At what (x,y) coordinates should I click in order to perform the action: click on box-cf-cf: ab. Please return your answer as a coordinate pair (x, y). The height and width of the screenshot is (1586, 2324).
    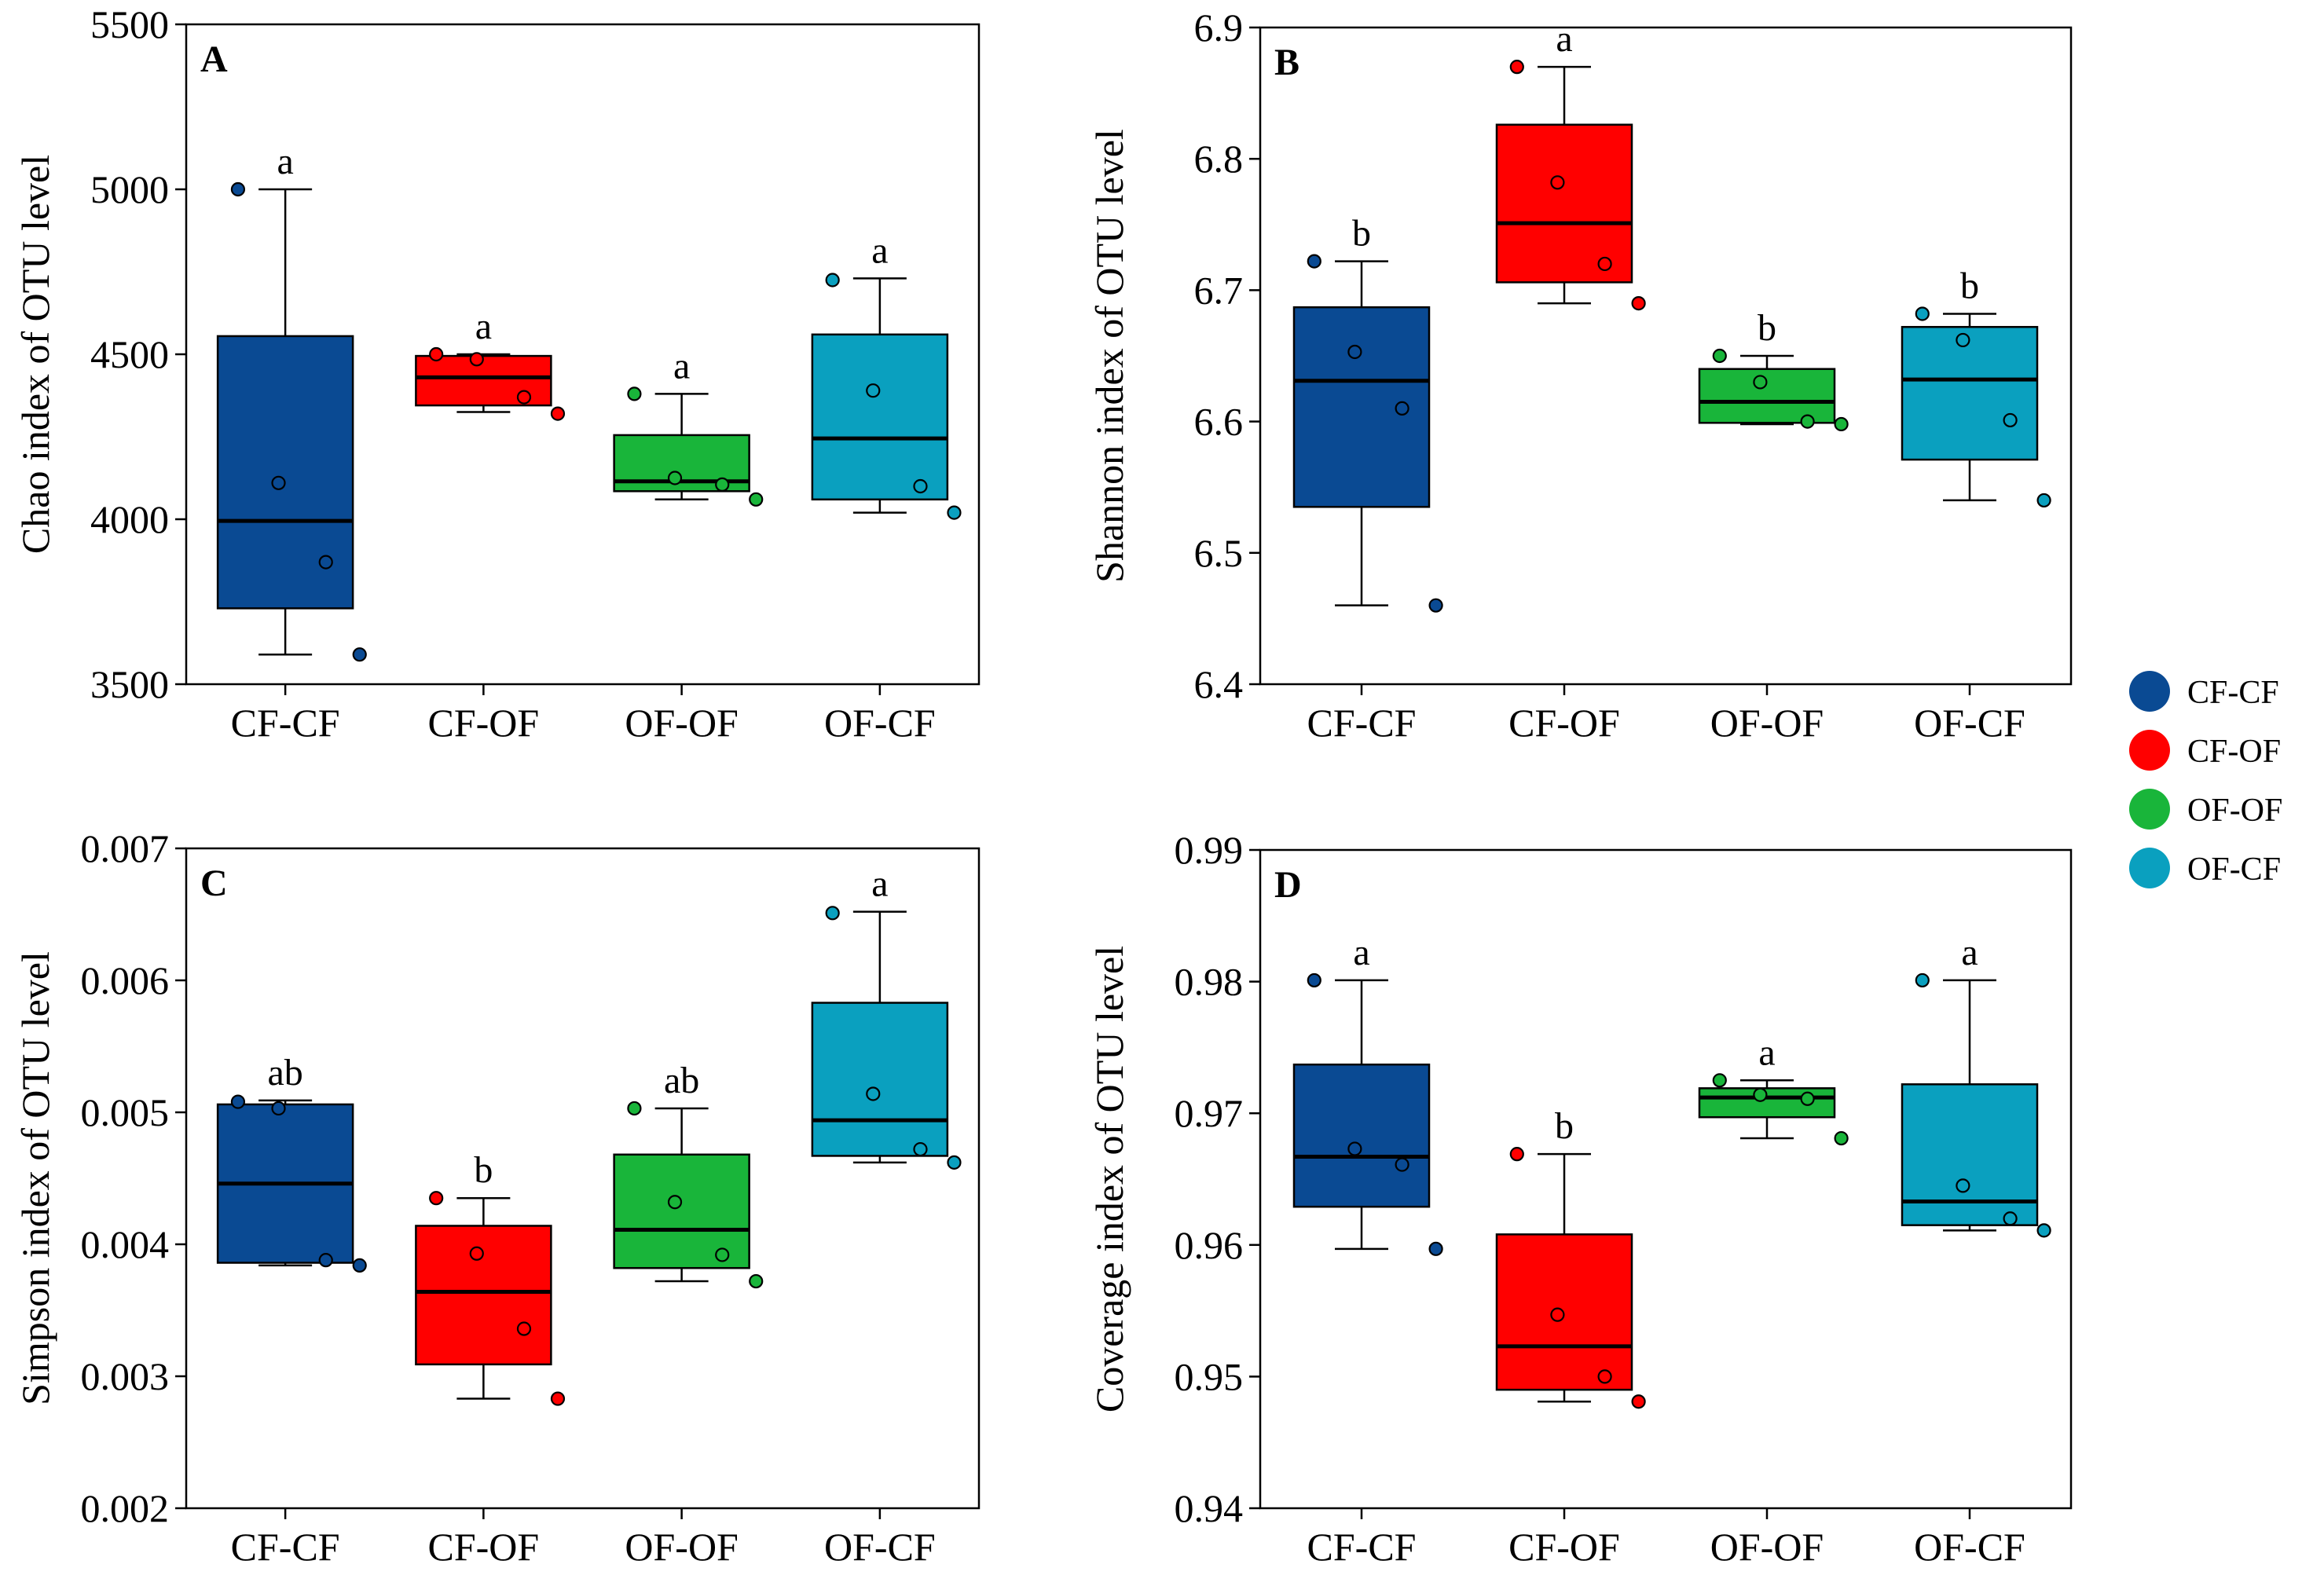
    Looking at the image, I should click on (291, 1162).